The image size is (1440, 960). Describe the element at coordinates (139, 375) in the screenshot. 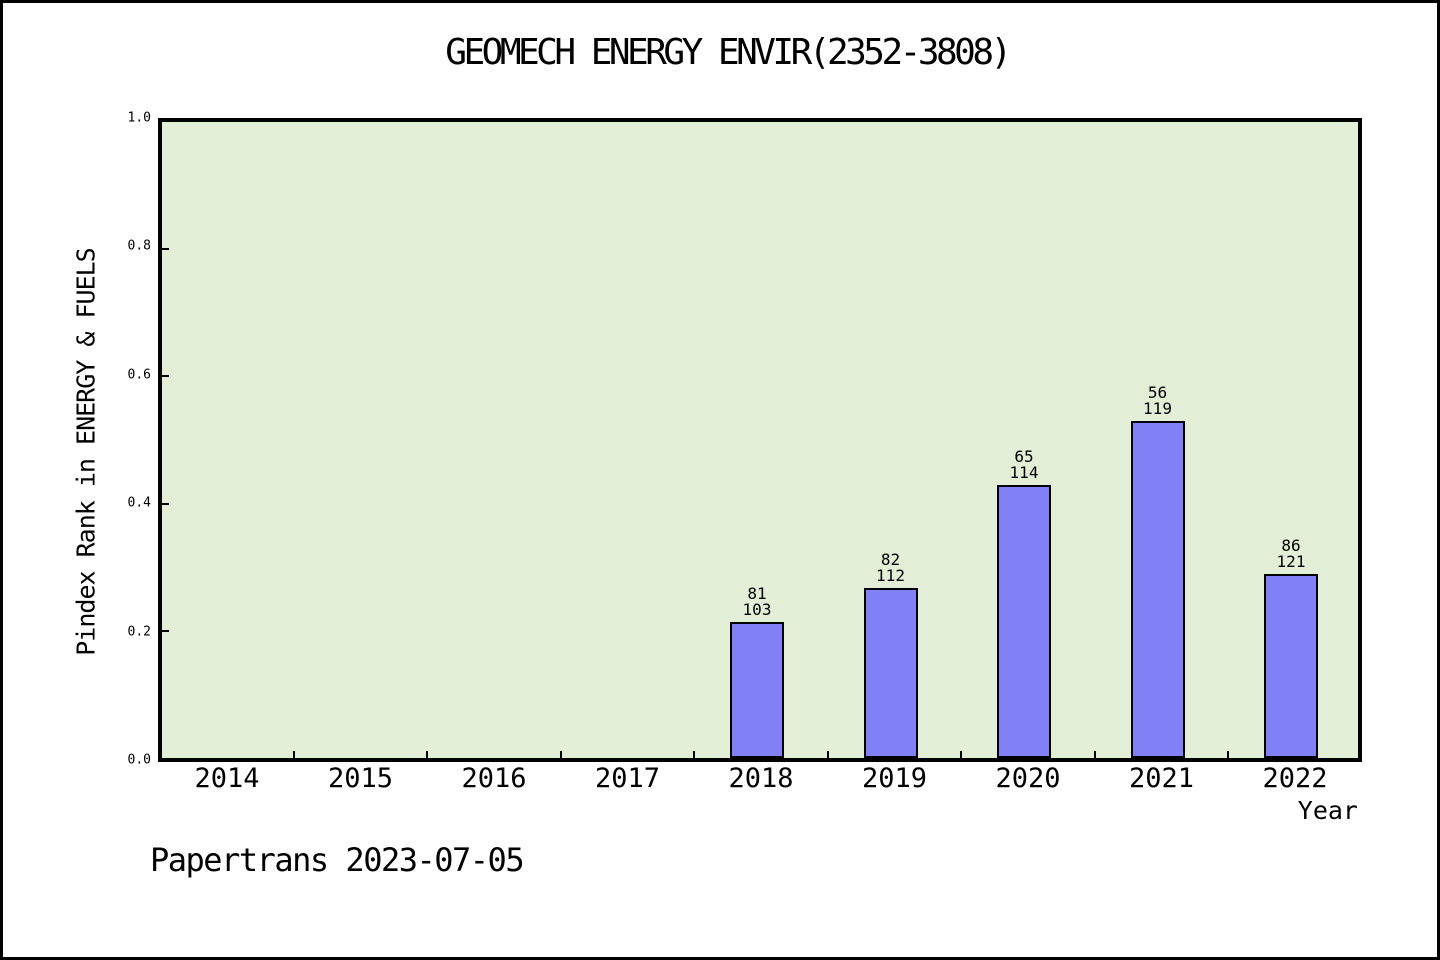

I see `y-tick-label-0.6: 0.6` at that location.